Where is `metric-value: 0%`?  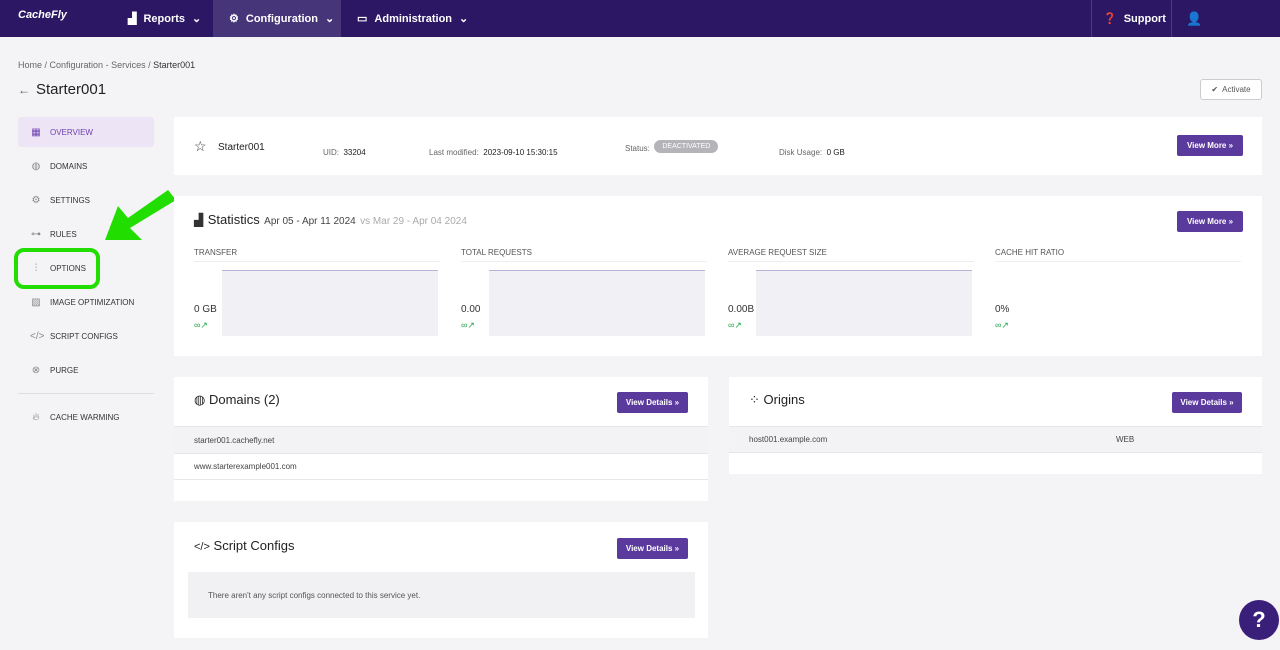
metric-value: 0% is located at coordinates (1002, 309).